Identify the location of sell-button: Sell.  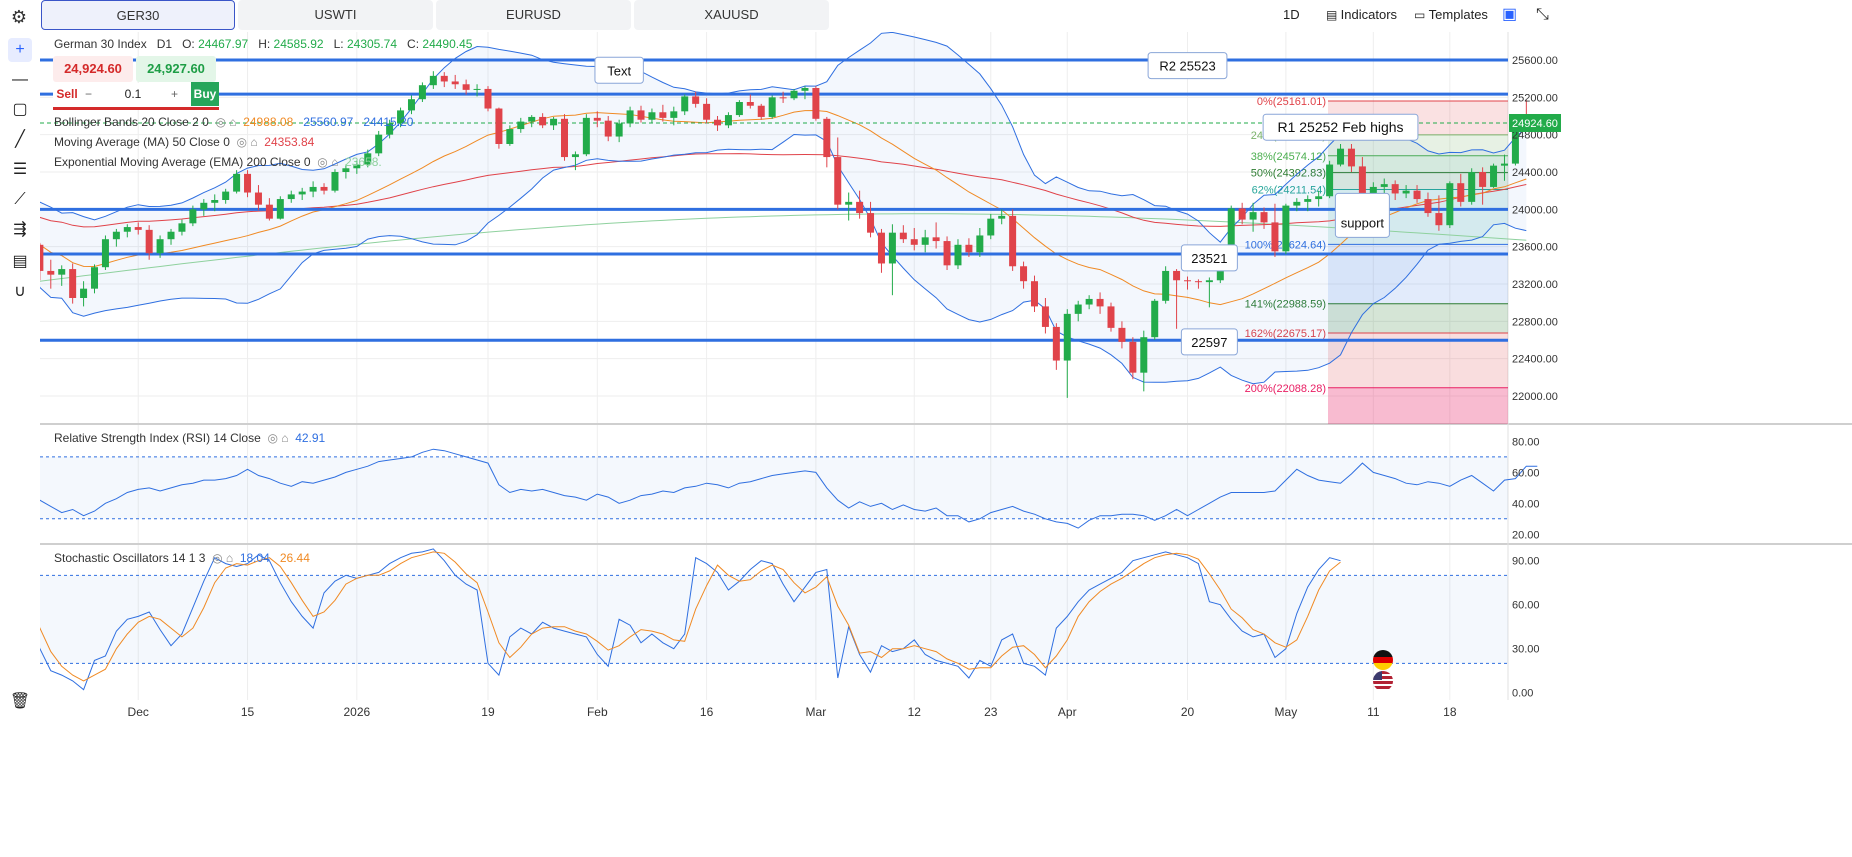
(67, 94).